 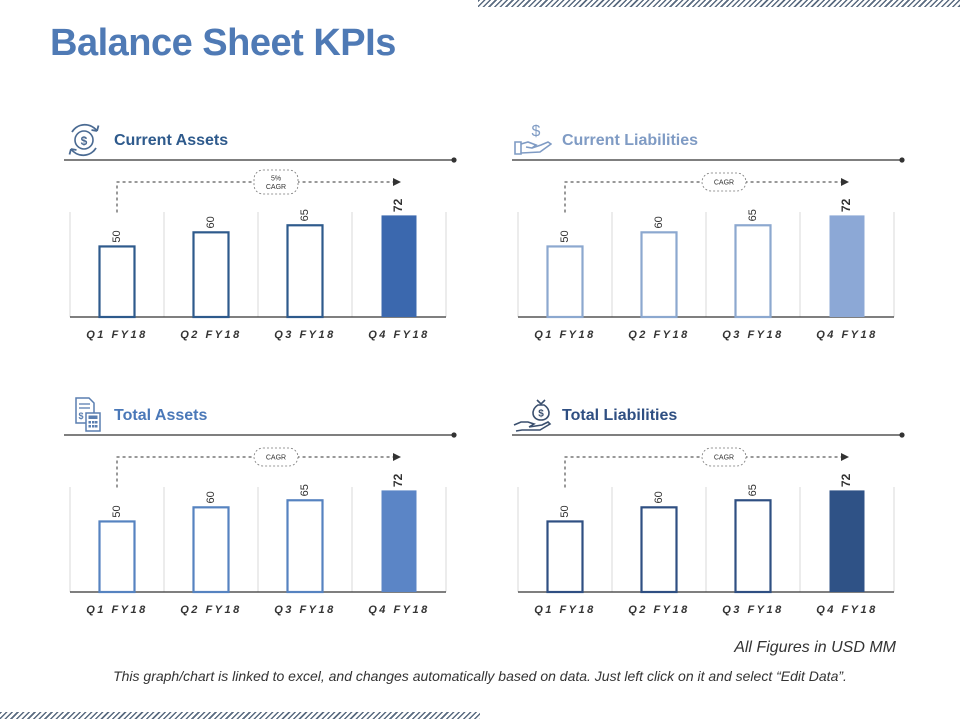 What do you see at coordinates (630, 140) in the screenshot?
I see `chart-title: Current Liabilities` at bounding box center [630, 140].